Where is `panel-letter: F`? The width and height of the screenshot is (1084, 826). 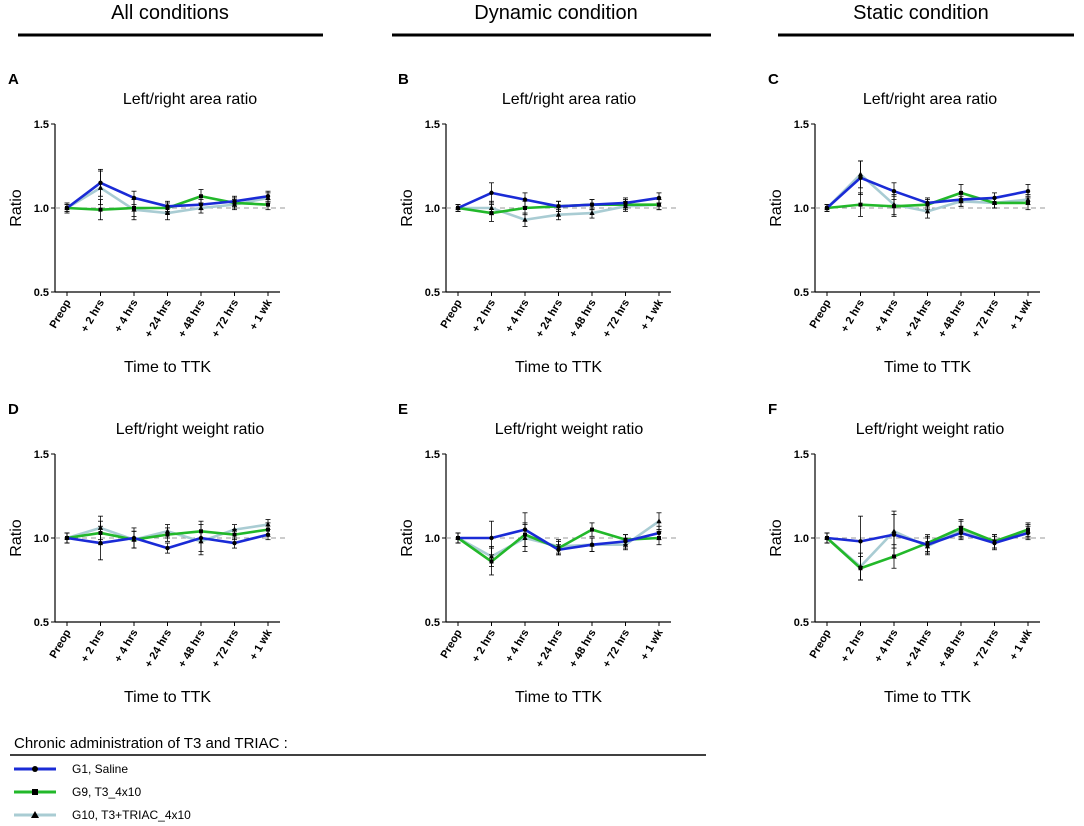
panel-letter: F is located at coordinates (772, 409).